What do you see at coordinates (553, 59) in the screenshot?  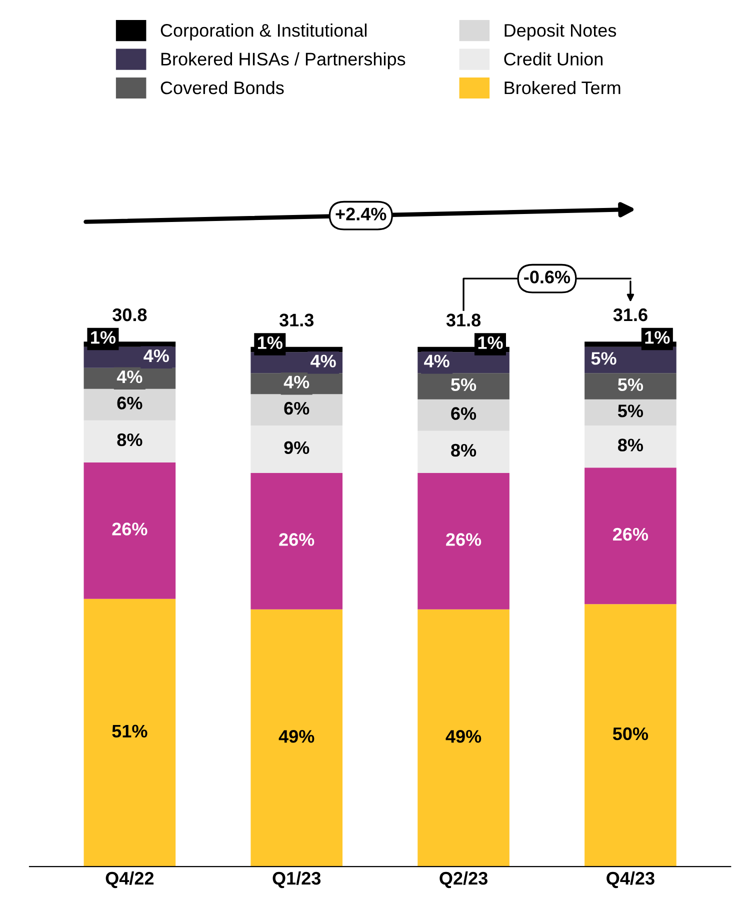 I see `legend-label: Credit Union` at bounding box center [553, 59].